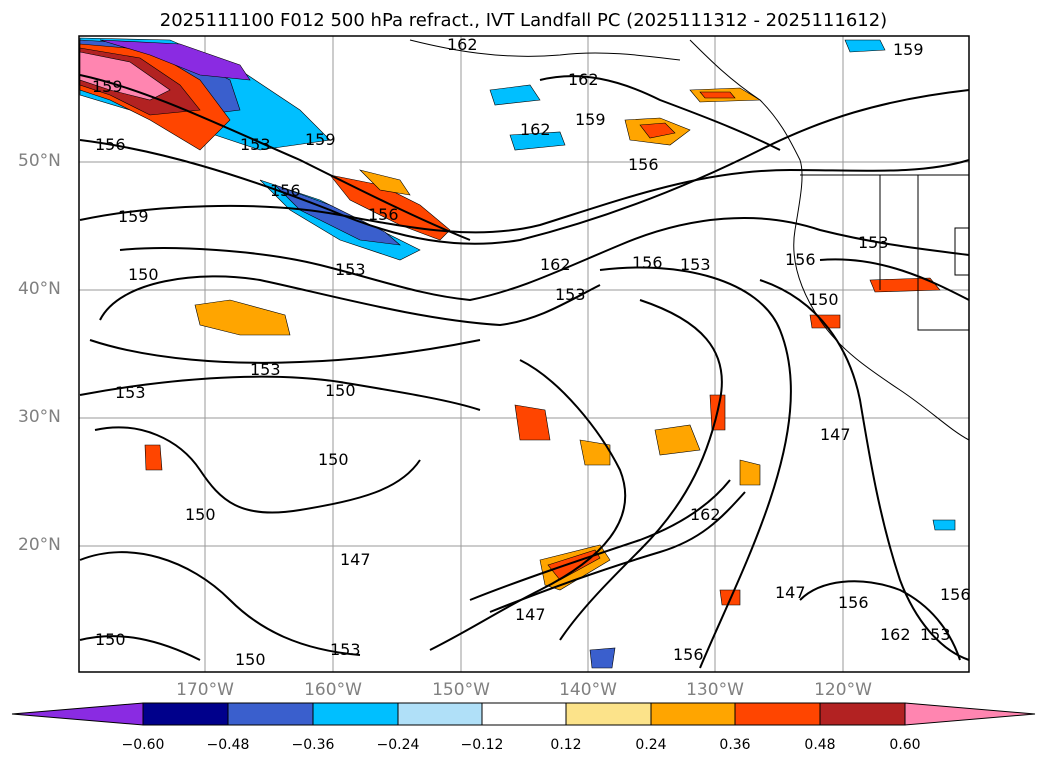  Describe the element at coordinates (482, 745) in the screenshot. I see `colorbar-tick: −0.12` at that location.